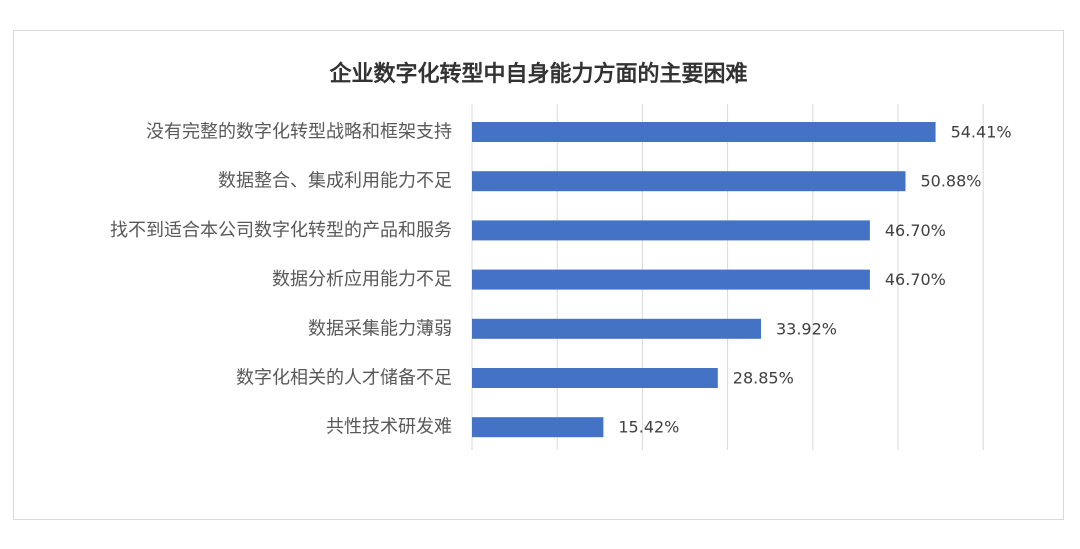 This screenshot has height=549, width=1080. What do you see at coordinates (380, 328) in the screenshot?
I see `category-label: 数据采集能力薄弱` at bounding box center [380, 328].